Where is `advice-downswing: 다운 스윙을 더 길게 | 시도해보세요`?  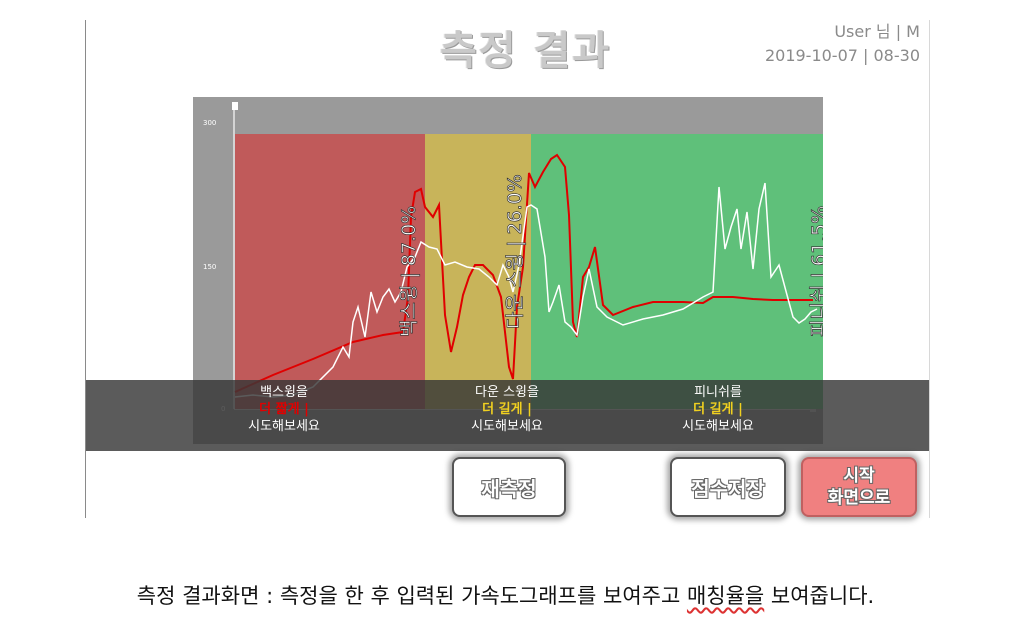 advice-downswing: 다운 스윙을 더 길게 | 시도해보세요 is located at coordinates (507, 409).